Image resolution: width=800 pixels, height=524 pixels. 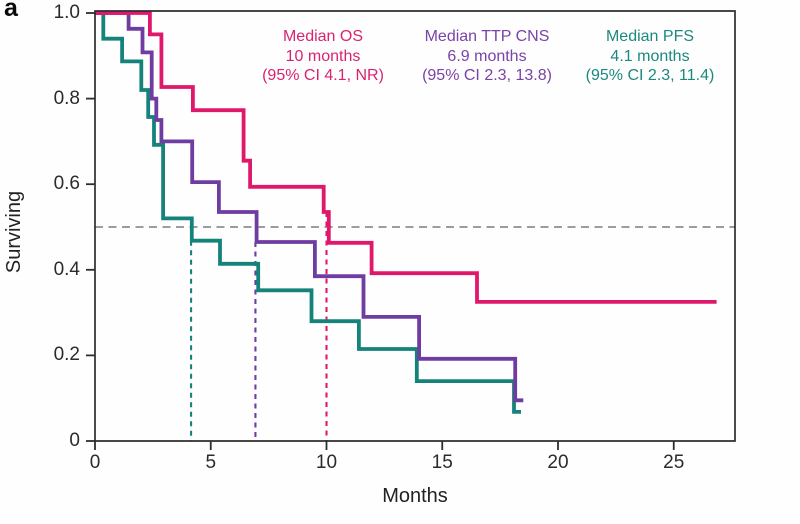 What do you see at coordinates (442, 462) in the screenshot?
I see `x-tick-label: 15` at bounding box center [442, 462].